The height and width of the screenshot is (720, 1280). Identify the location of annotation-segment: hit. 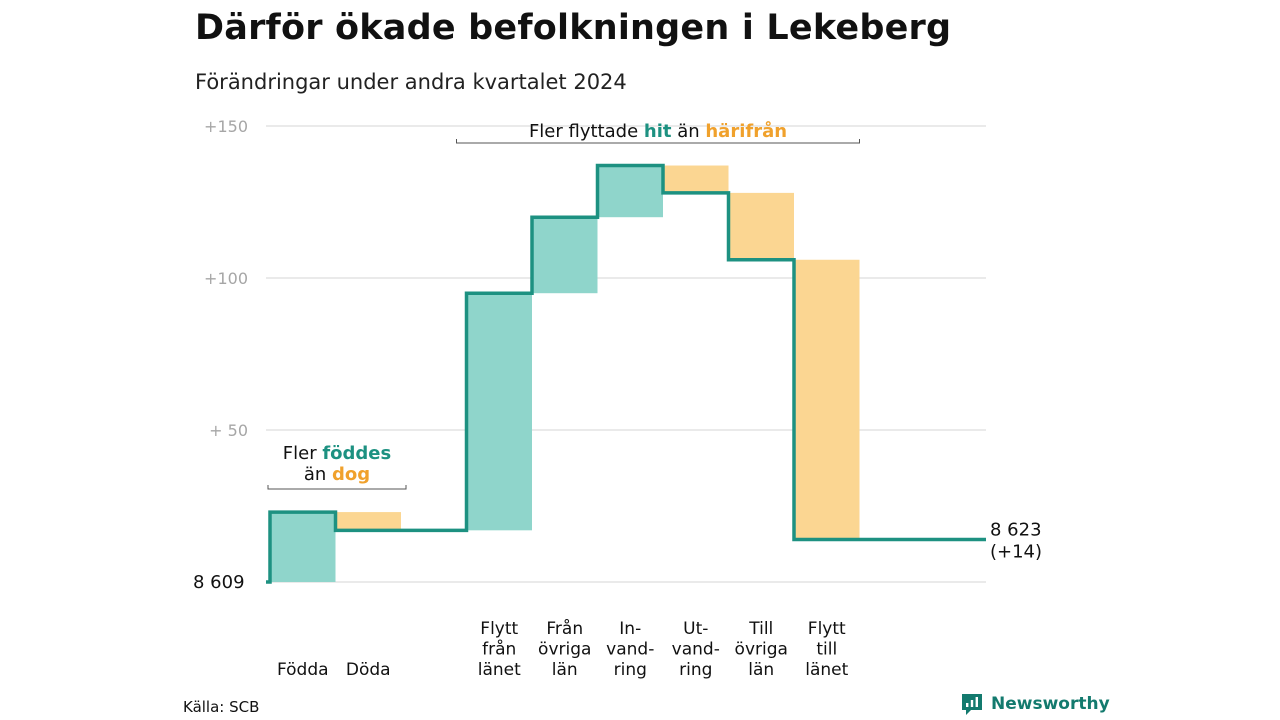
(658, 131).